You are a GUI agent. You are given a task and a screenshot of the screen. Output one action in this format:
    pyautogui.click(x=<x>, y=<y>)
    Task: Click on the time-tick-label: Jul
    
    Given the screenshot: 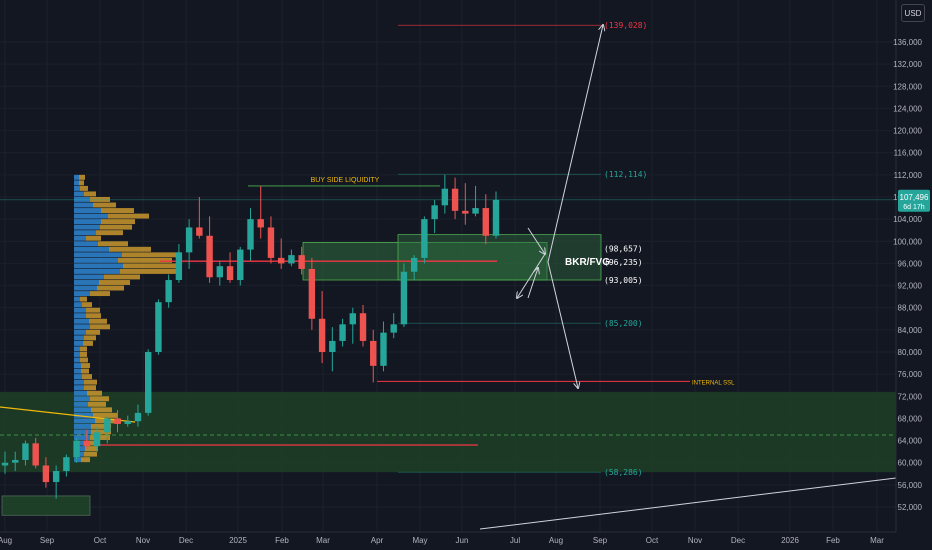 What is the action you would take?
    pyautogui.click(x=515, y=540)
    